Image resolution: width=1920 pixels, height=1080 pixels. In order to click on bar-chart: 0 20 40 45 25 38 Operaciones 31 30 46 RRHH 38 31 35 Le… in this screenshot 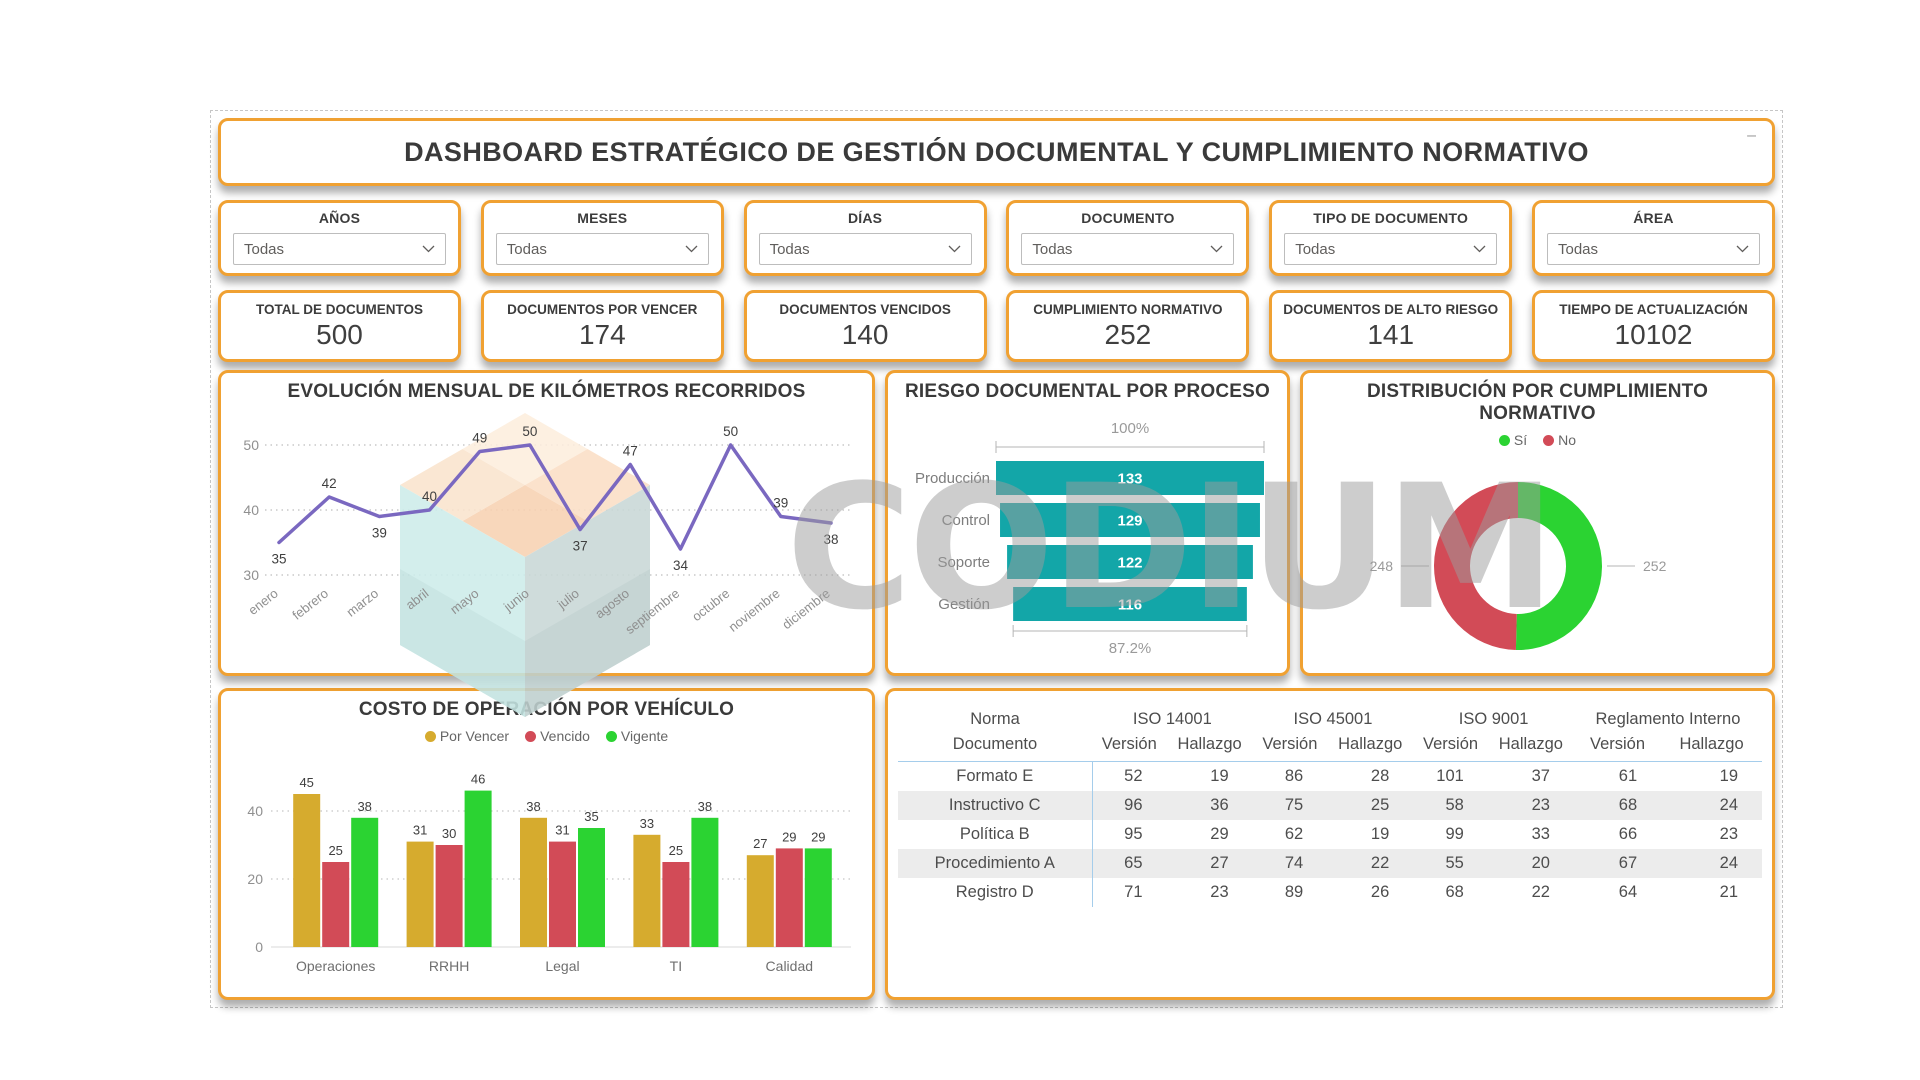, I will do `click(546, 872)`.